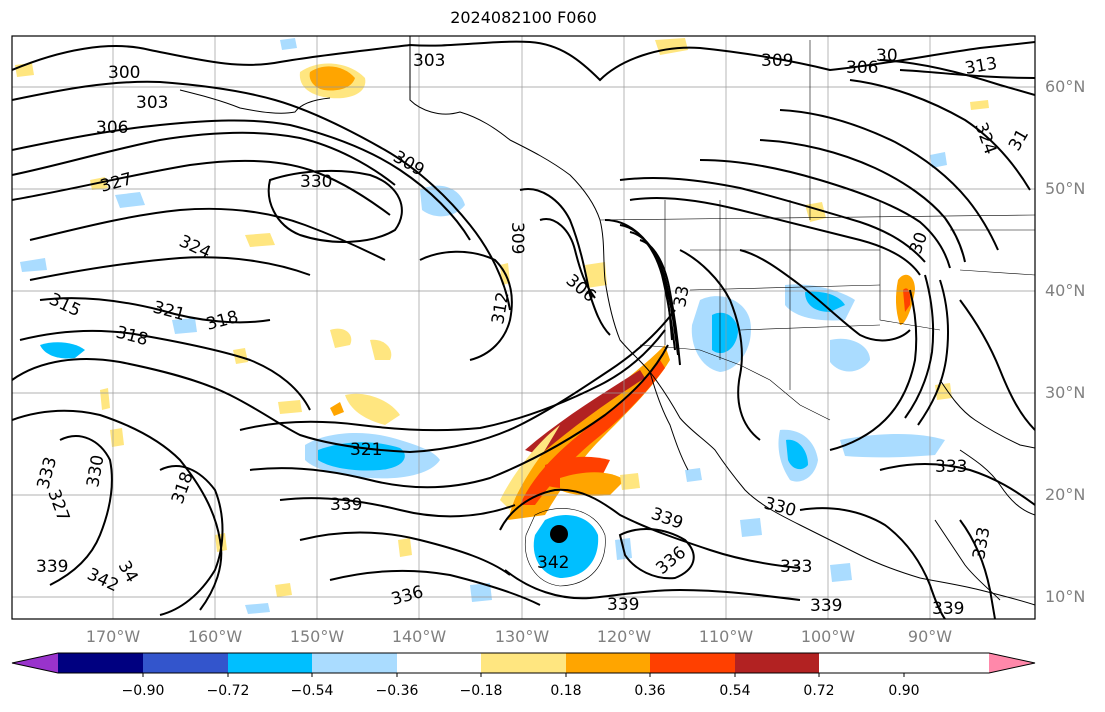 This screenshot has height=712, width=1105. What do you see at coordinates (397, 691) in the screenshot?
I see `colorbar-tick-label: −0.36` at bounding box center [397, 691].